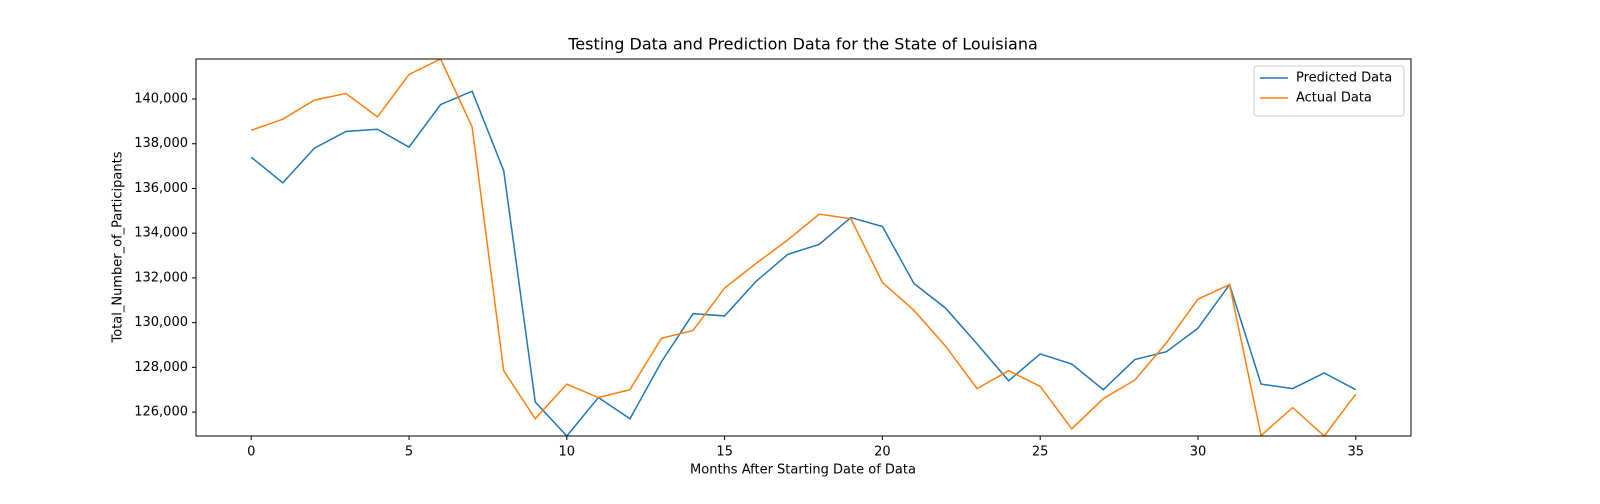  Describe the element at coordinates (161, 143) in the screenshot. I see `y-tick-label: 138,000` at that location.